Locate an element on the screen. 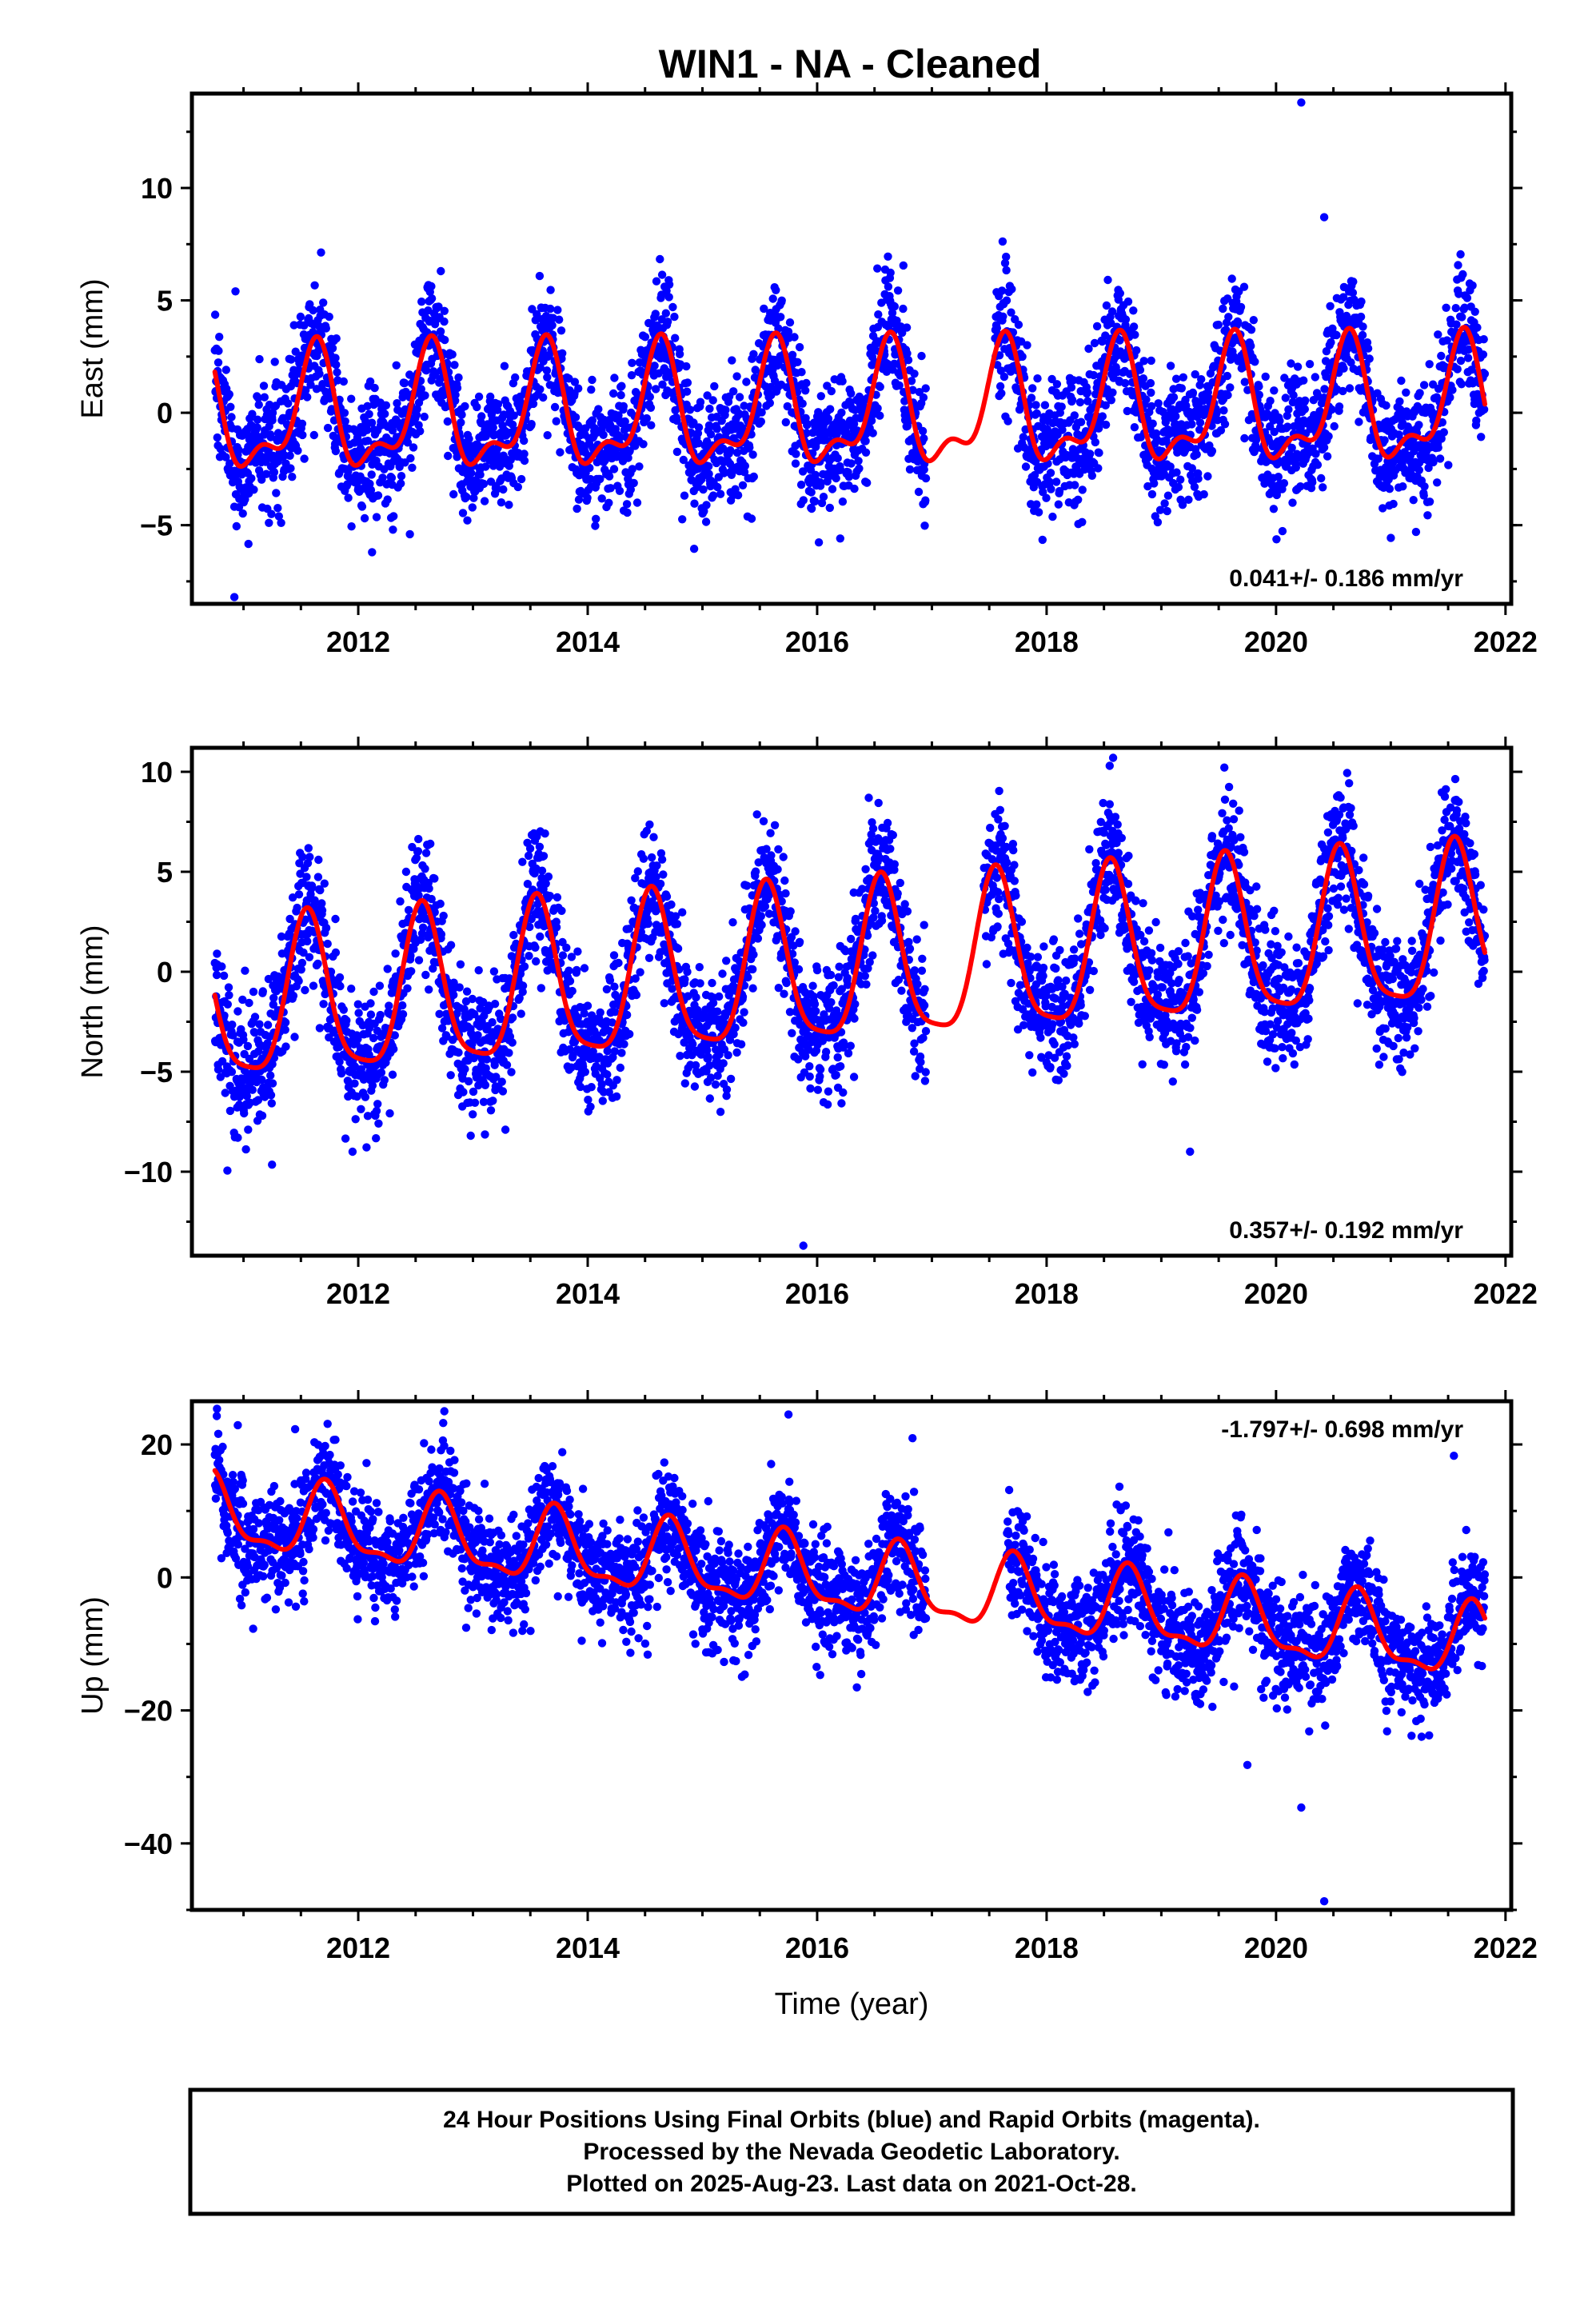  east-y-tick-label: 10 is located at coordinates (157, 188).